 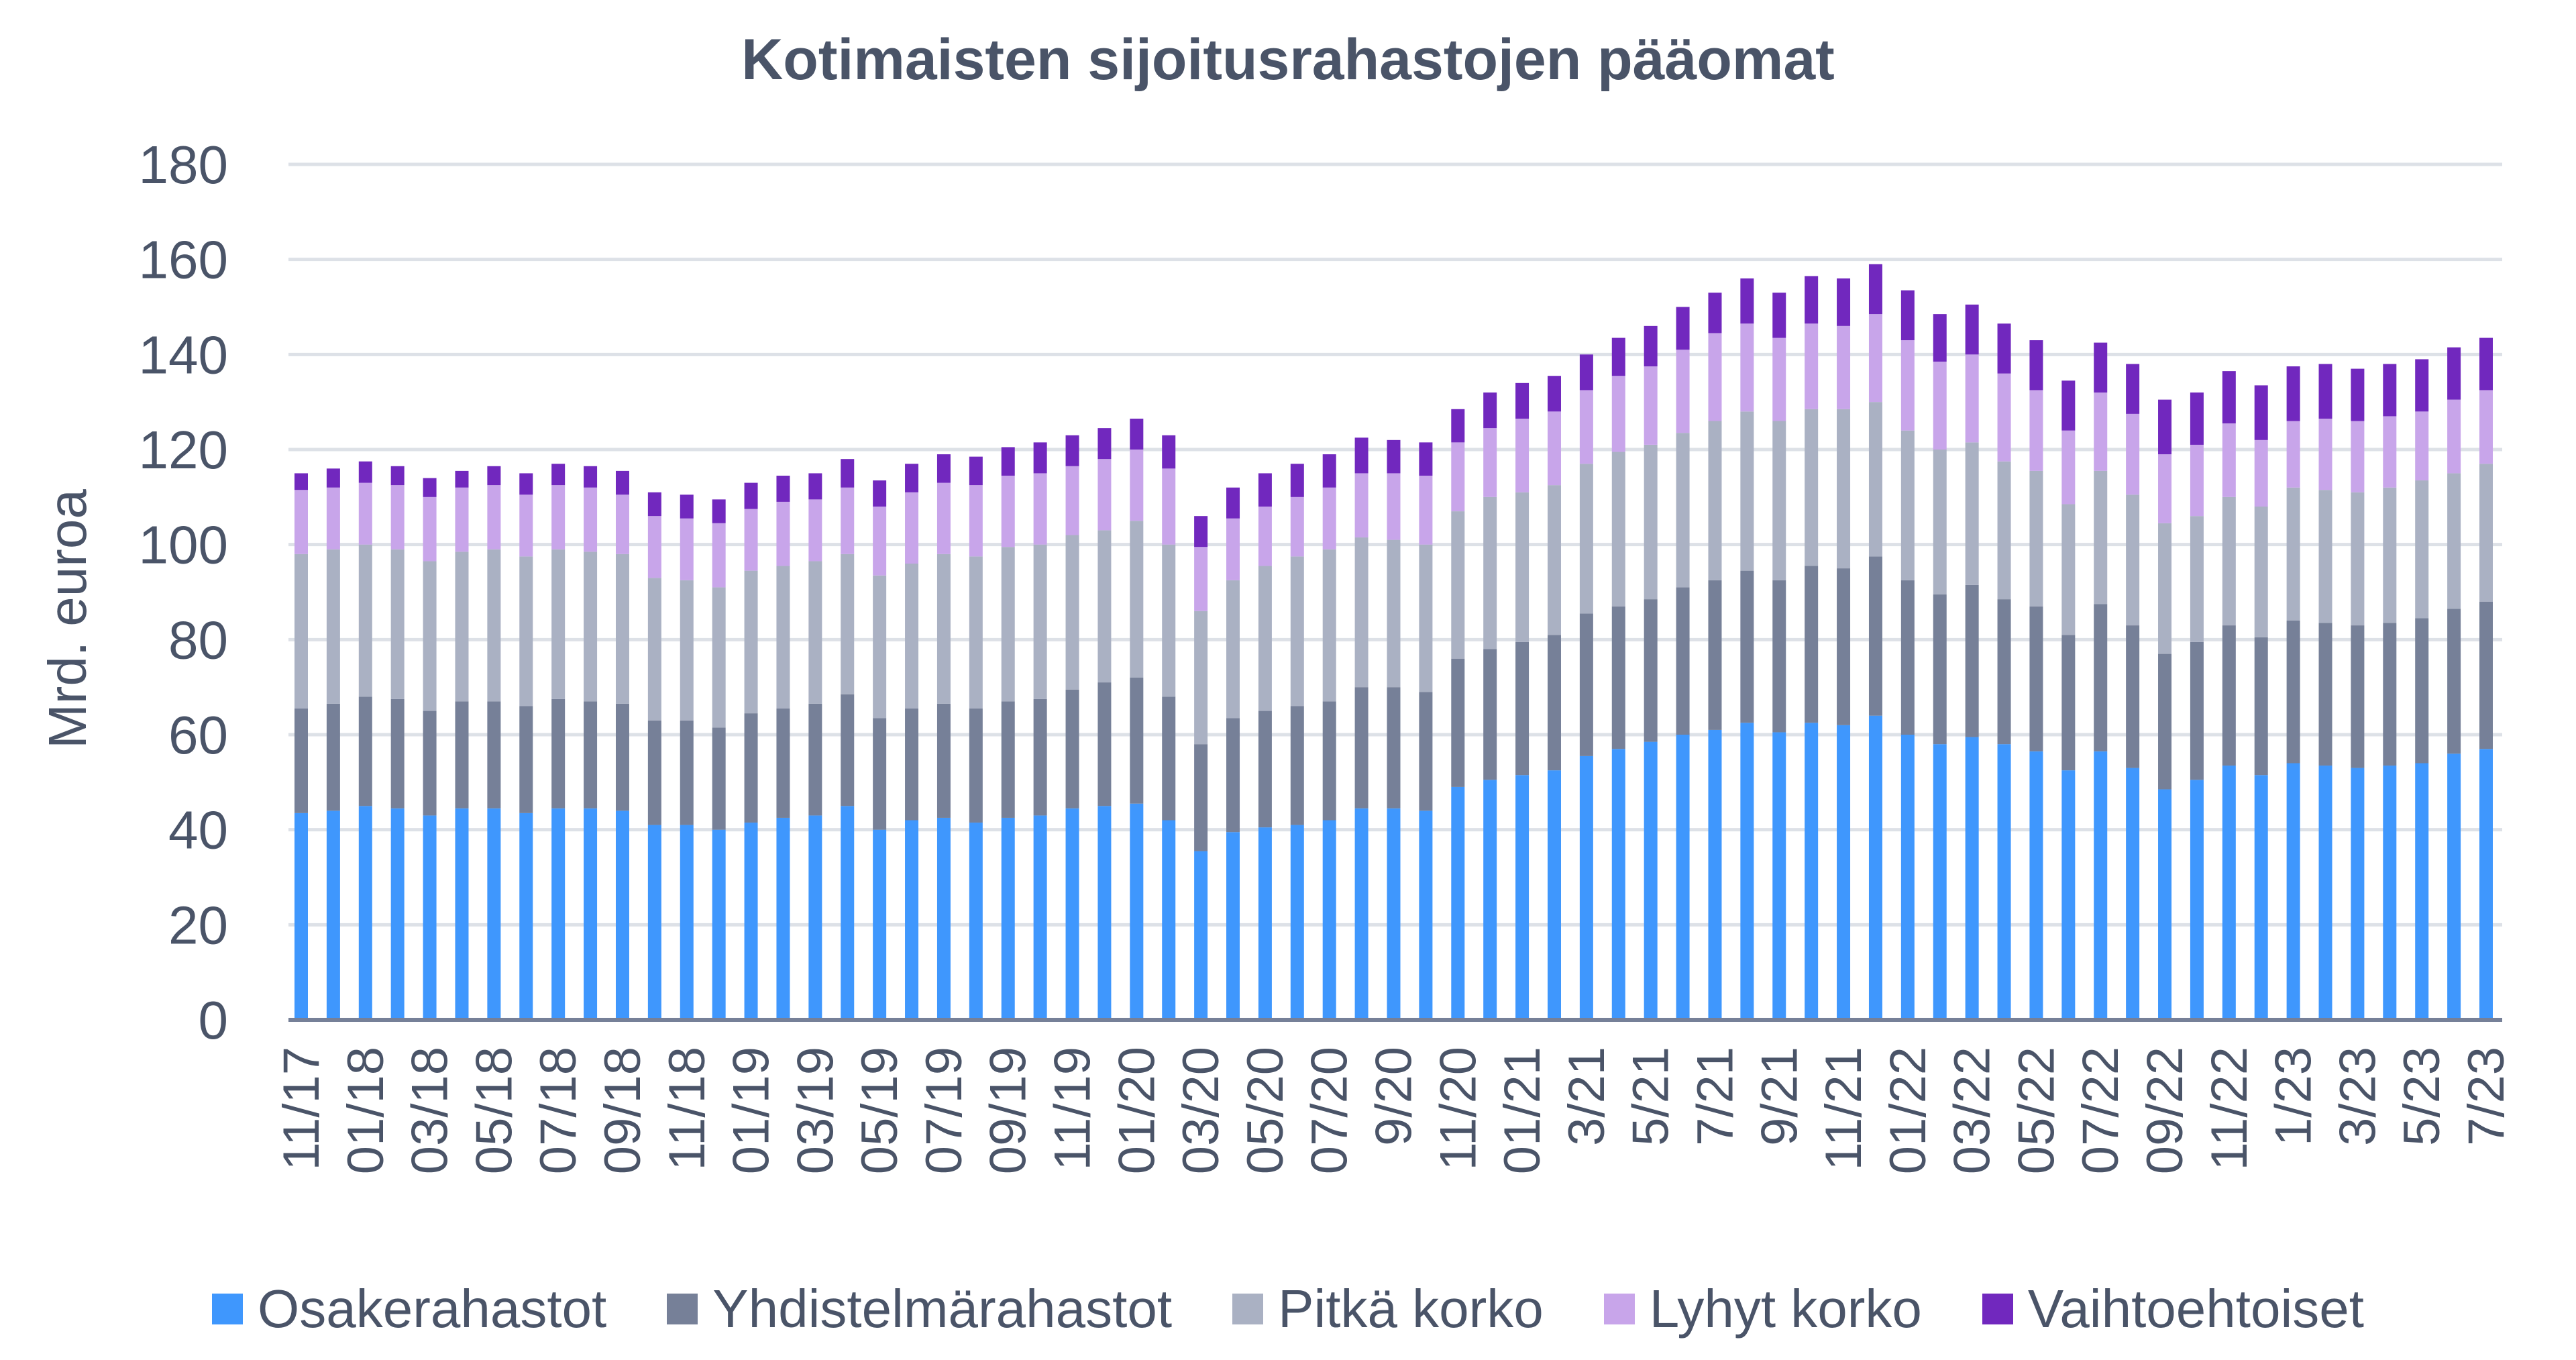 What do you see at coordinates (1394, 1096) in the screenshot?
I see `x-tick-label: 9/20` at bounding box center [1394, 1096].